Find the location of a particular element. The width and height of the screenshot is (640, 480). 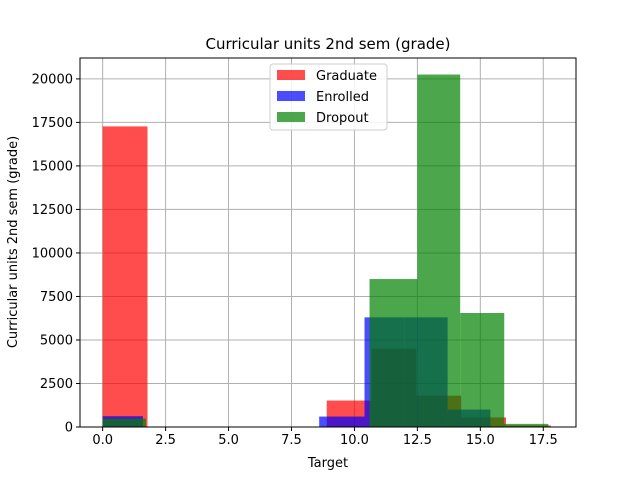

graduate-bar is located at coordinates (125, 277).